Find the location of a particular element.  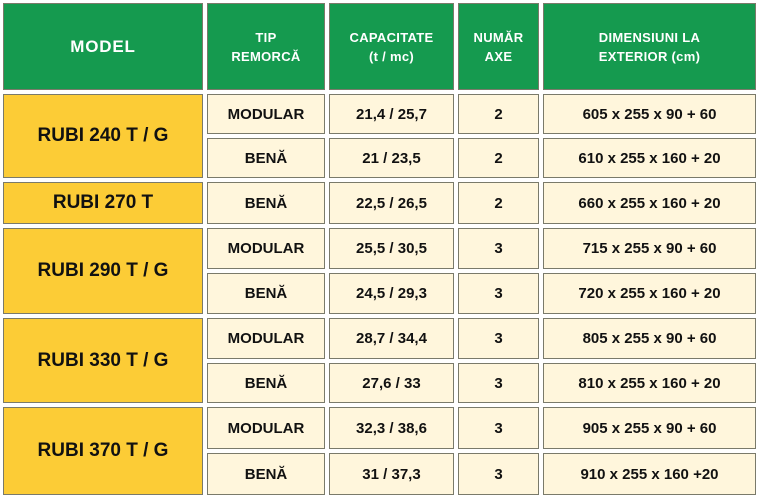

cell-dimensiuni: 805 x 255 x 90 + 60 is located at coordinates (649, 338).